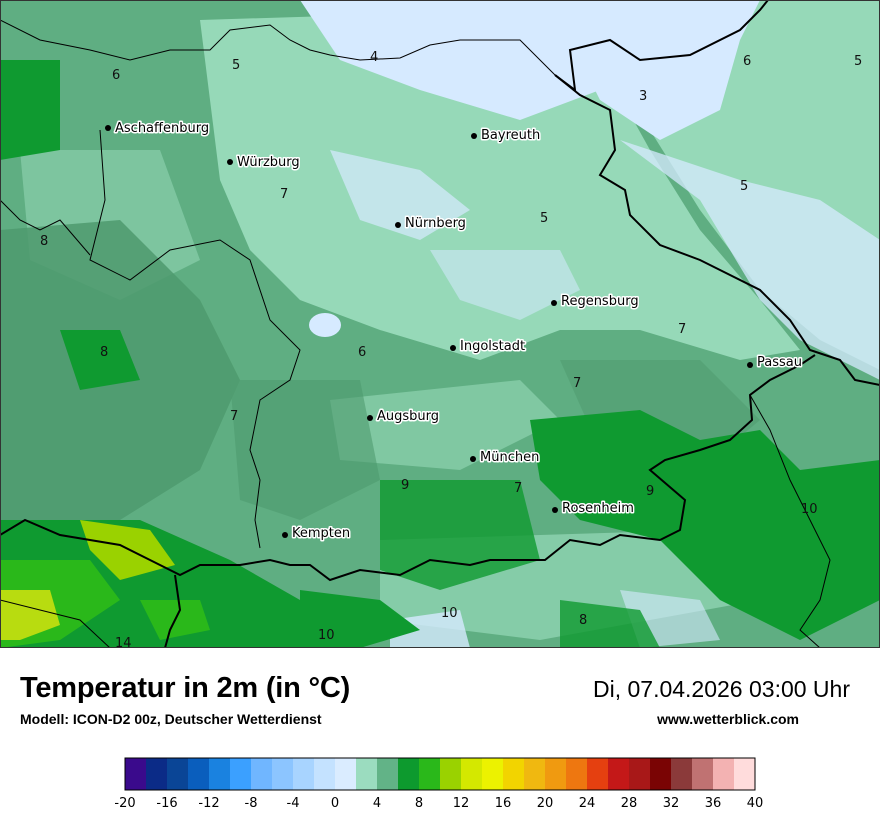 This screenshot has height=830, width=880. What do you see at coordinates (503, 803) in the screenshot?
I see `legend-tick-label: 16` at bounding box center [503, 803].